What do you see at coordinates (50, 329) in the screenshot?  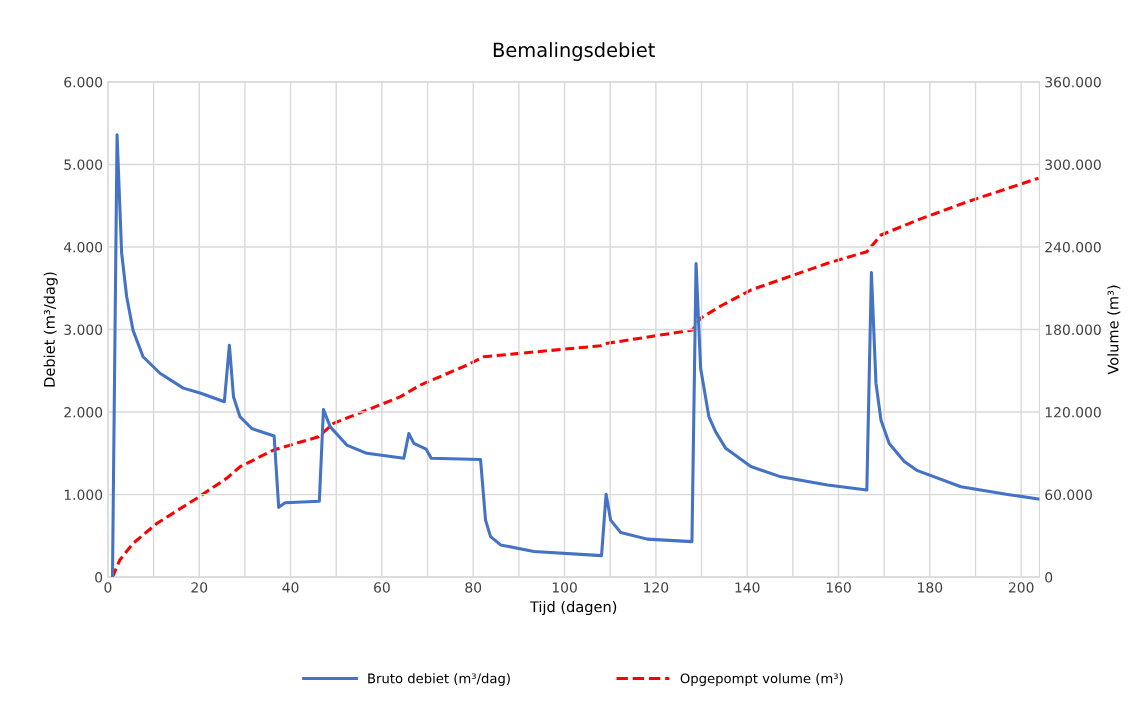 I see `y-axis-title: Debiet (m³/dag)` at bounding box center [50, 329].